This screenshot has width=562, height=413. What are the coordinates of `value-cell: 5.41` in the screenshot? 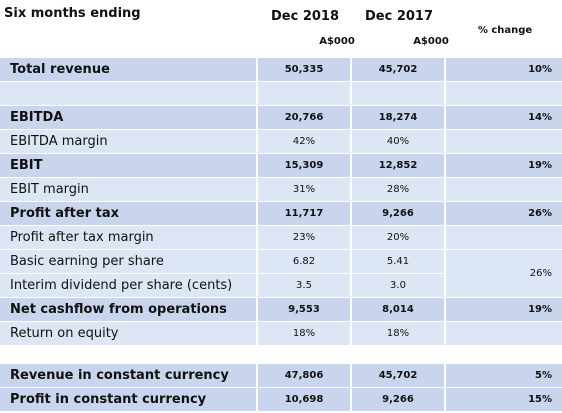 It's located at (398, 261).